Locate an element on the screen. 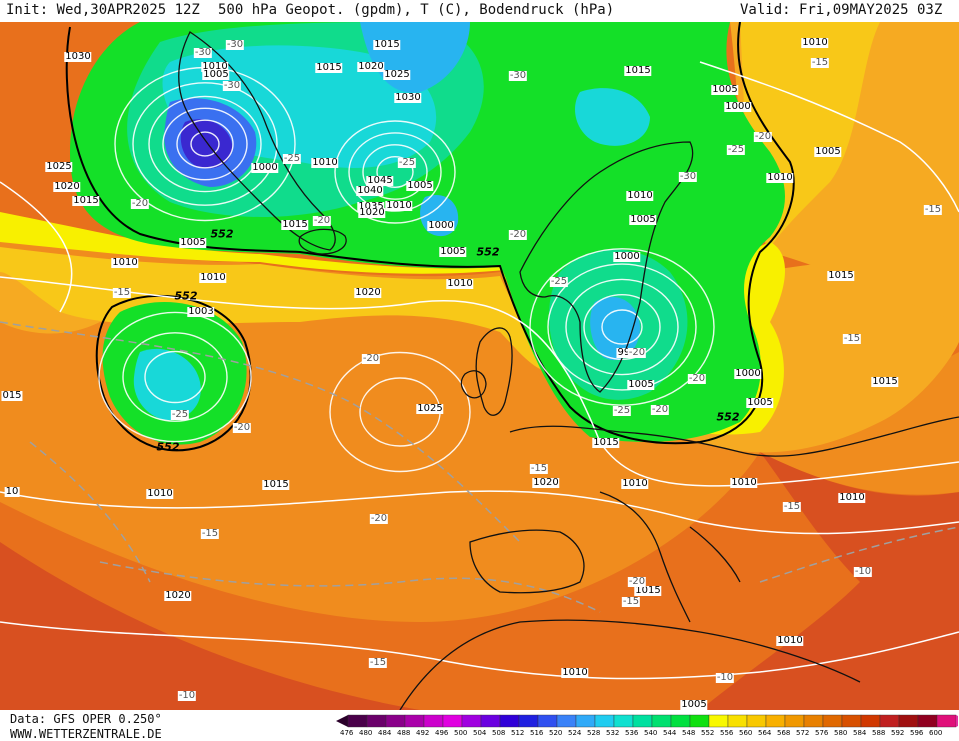 Image resolution: width=959 pixels, height=741 pixels. legend-value: 552 is located at coordinates (708, 733).